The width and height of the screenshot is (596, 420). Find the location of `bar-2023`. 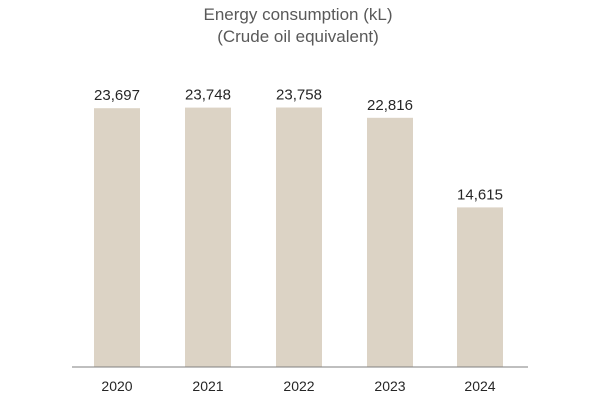

bar-2023 is located at coordinates (390, 242).